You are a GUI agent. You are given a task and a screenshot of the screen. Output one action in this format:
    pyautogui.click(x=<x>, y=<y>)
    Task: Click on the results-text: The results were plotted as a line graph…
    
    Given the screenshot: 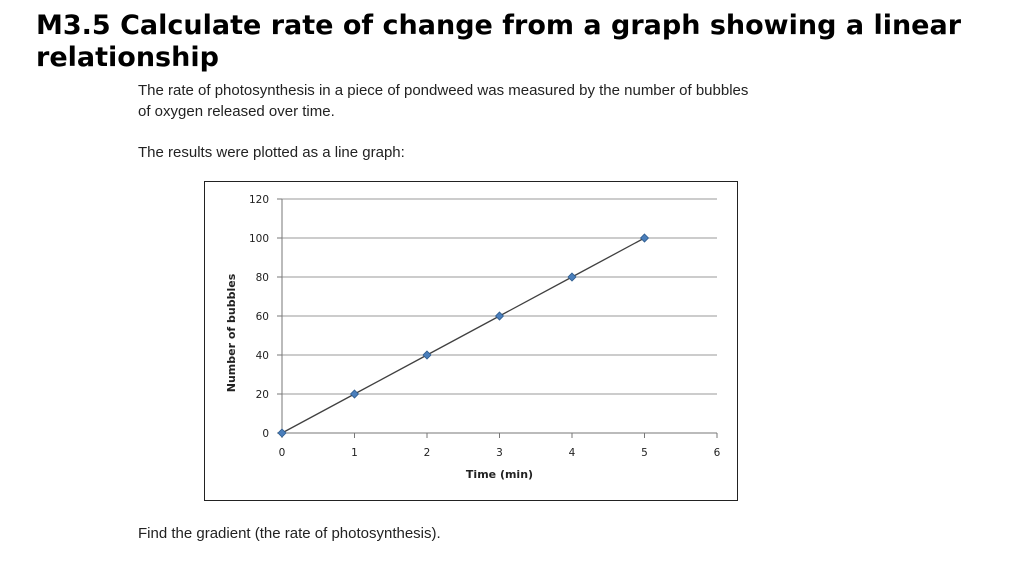 What is the action you would take?
    pyautogui.click(x=271, y=152)
    